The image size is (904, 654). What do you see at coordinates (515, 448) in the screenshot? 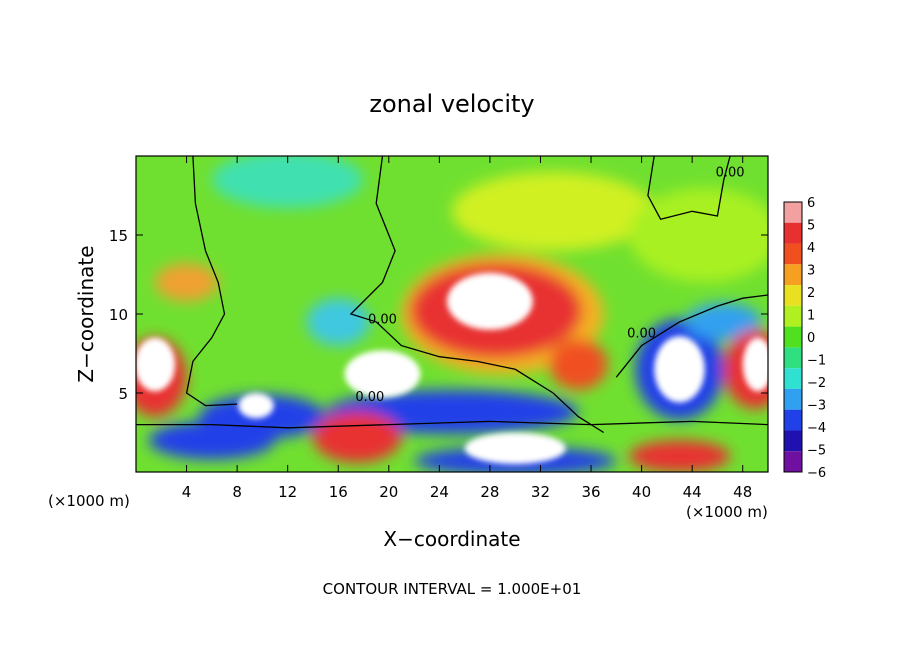
I see `saturated-pocket-floor` at bounding box center [515, 448].